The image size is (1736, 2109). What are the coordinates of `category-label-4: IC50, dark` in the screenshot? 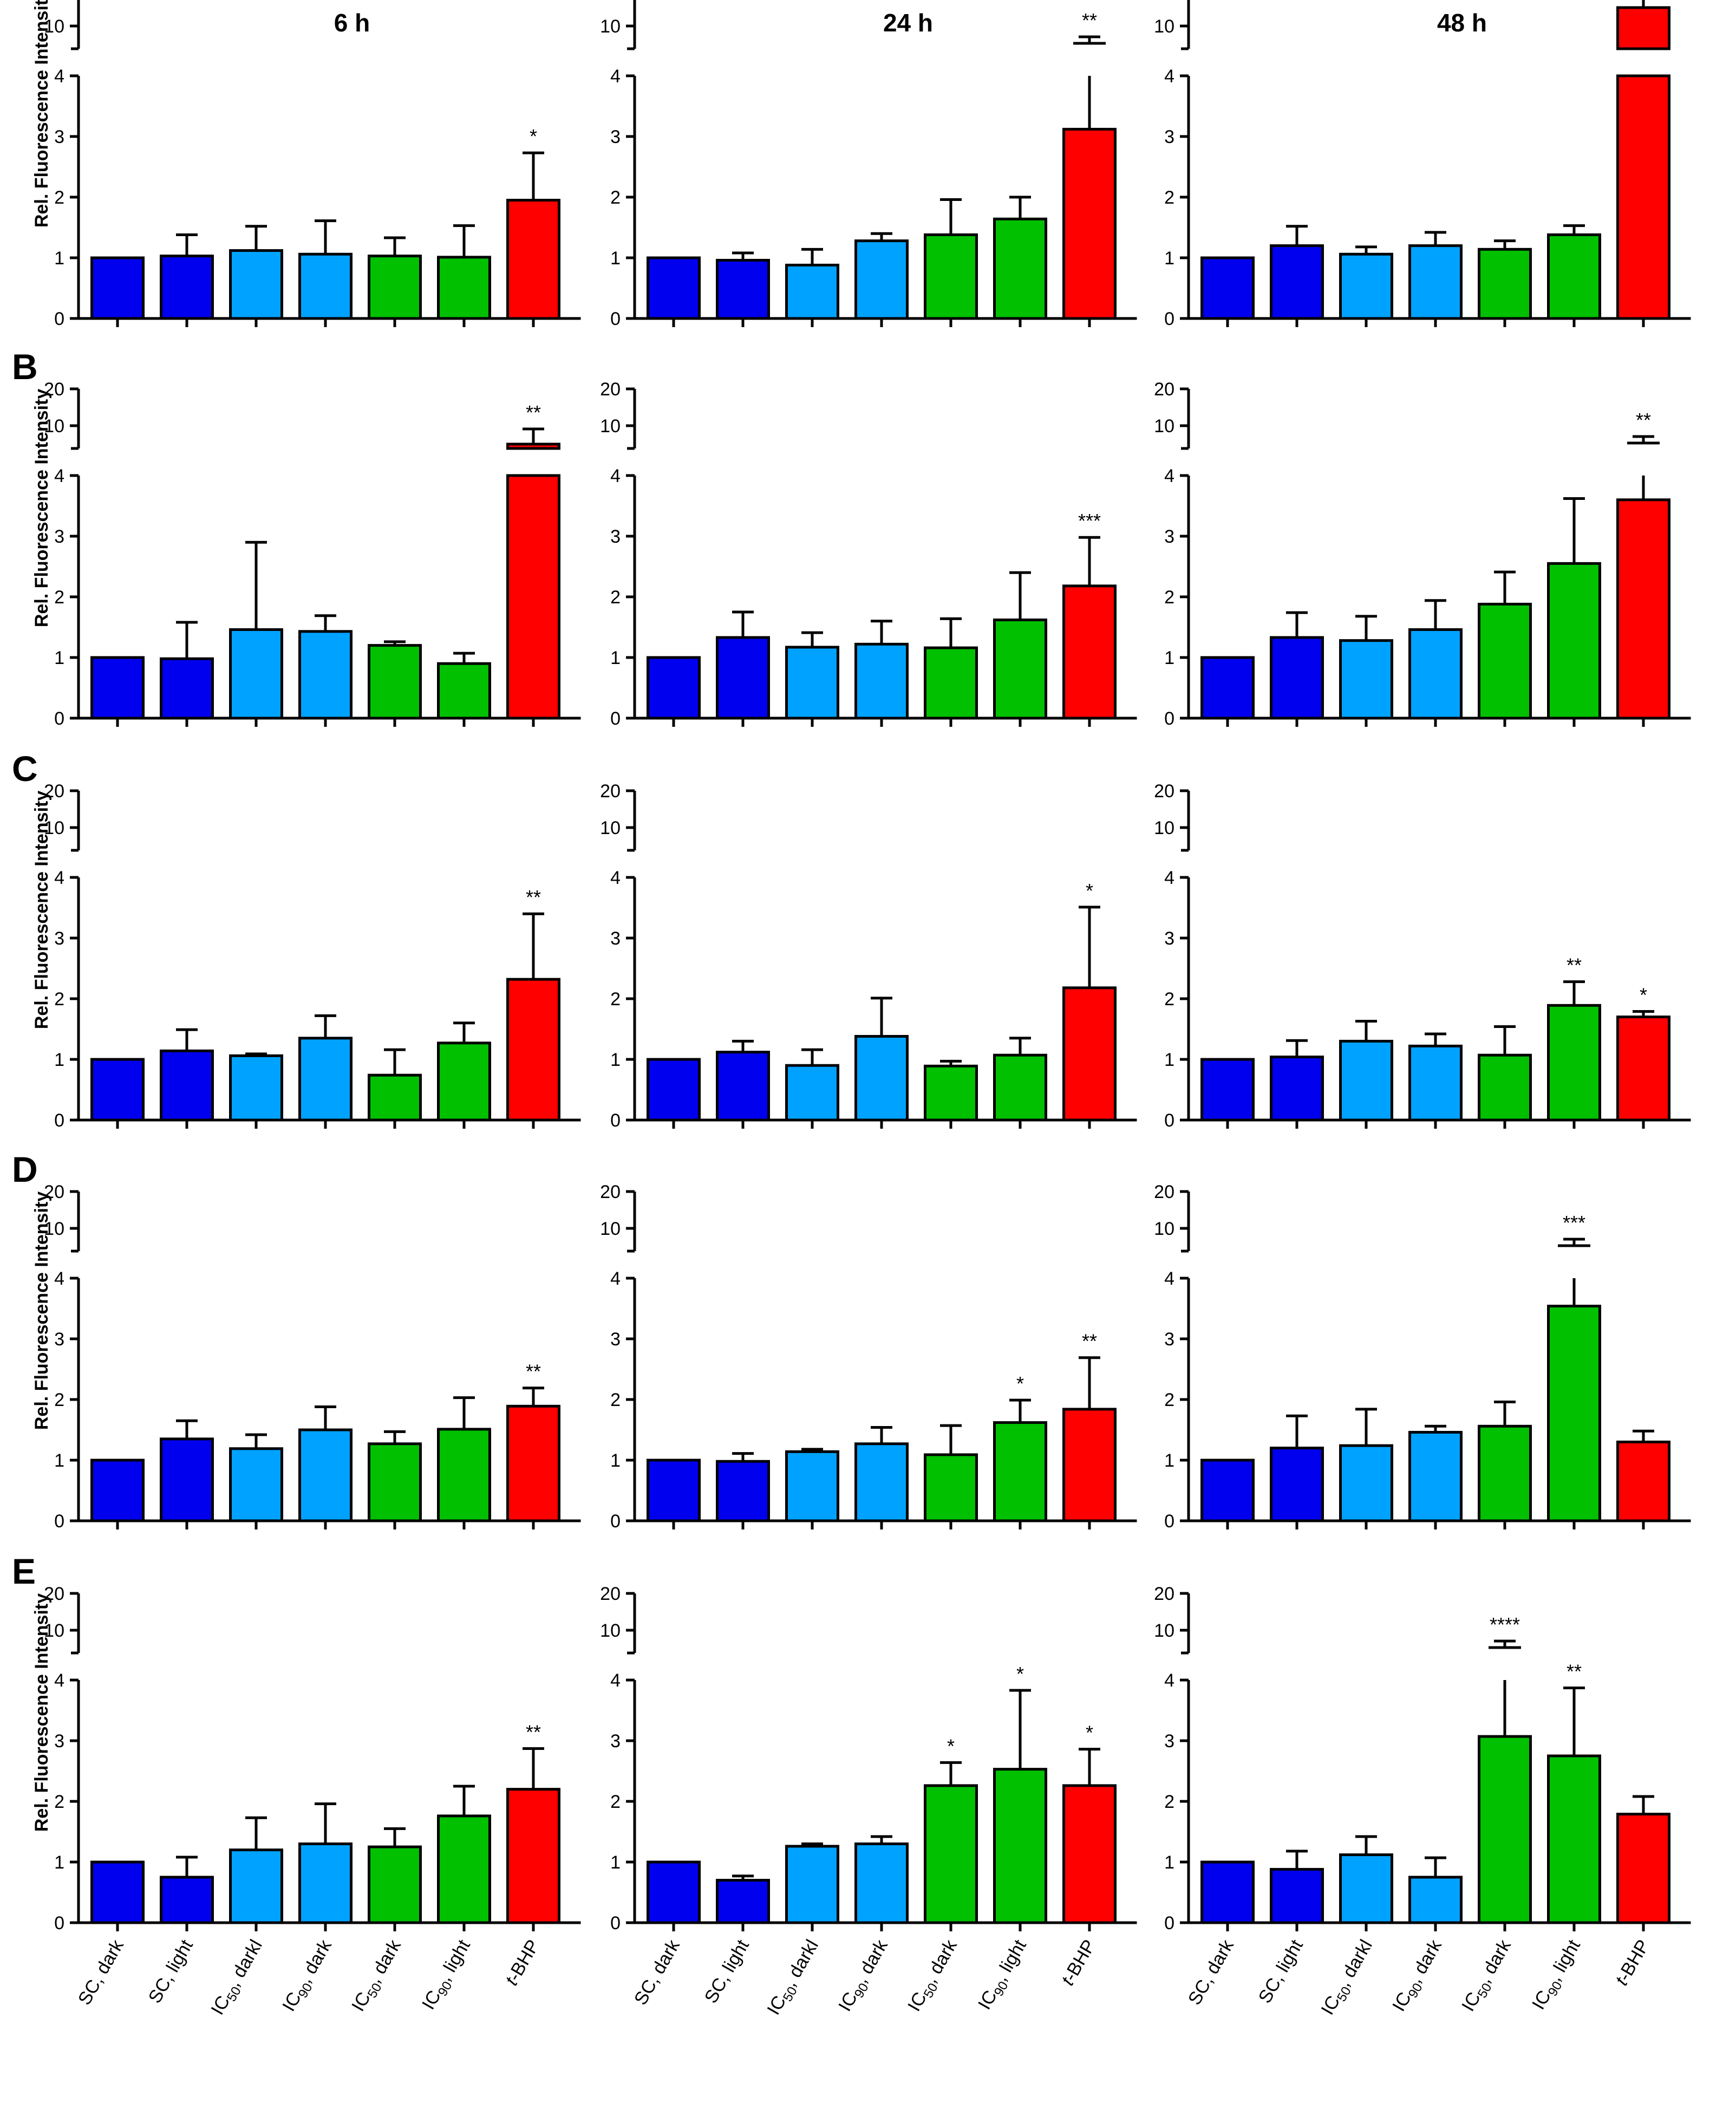 It's located at (934, 1976).